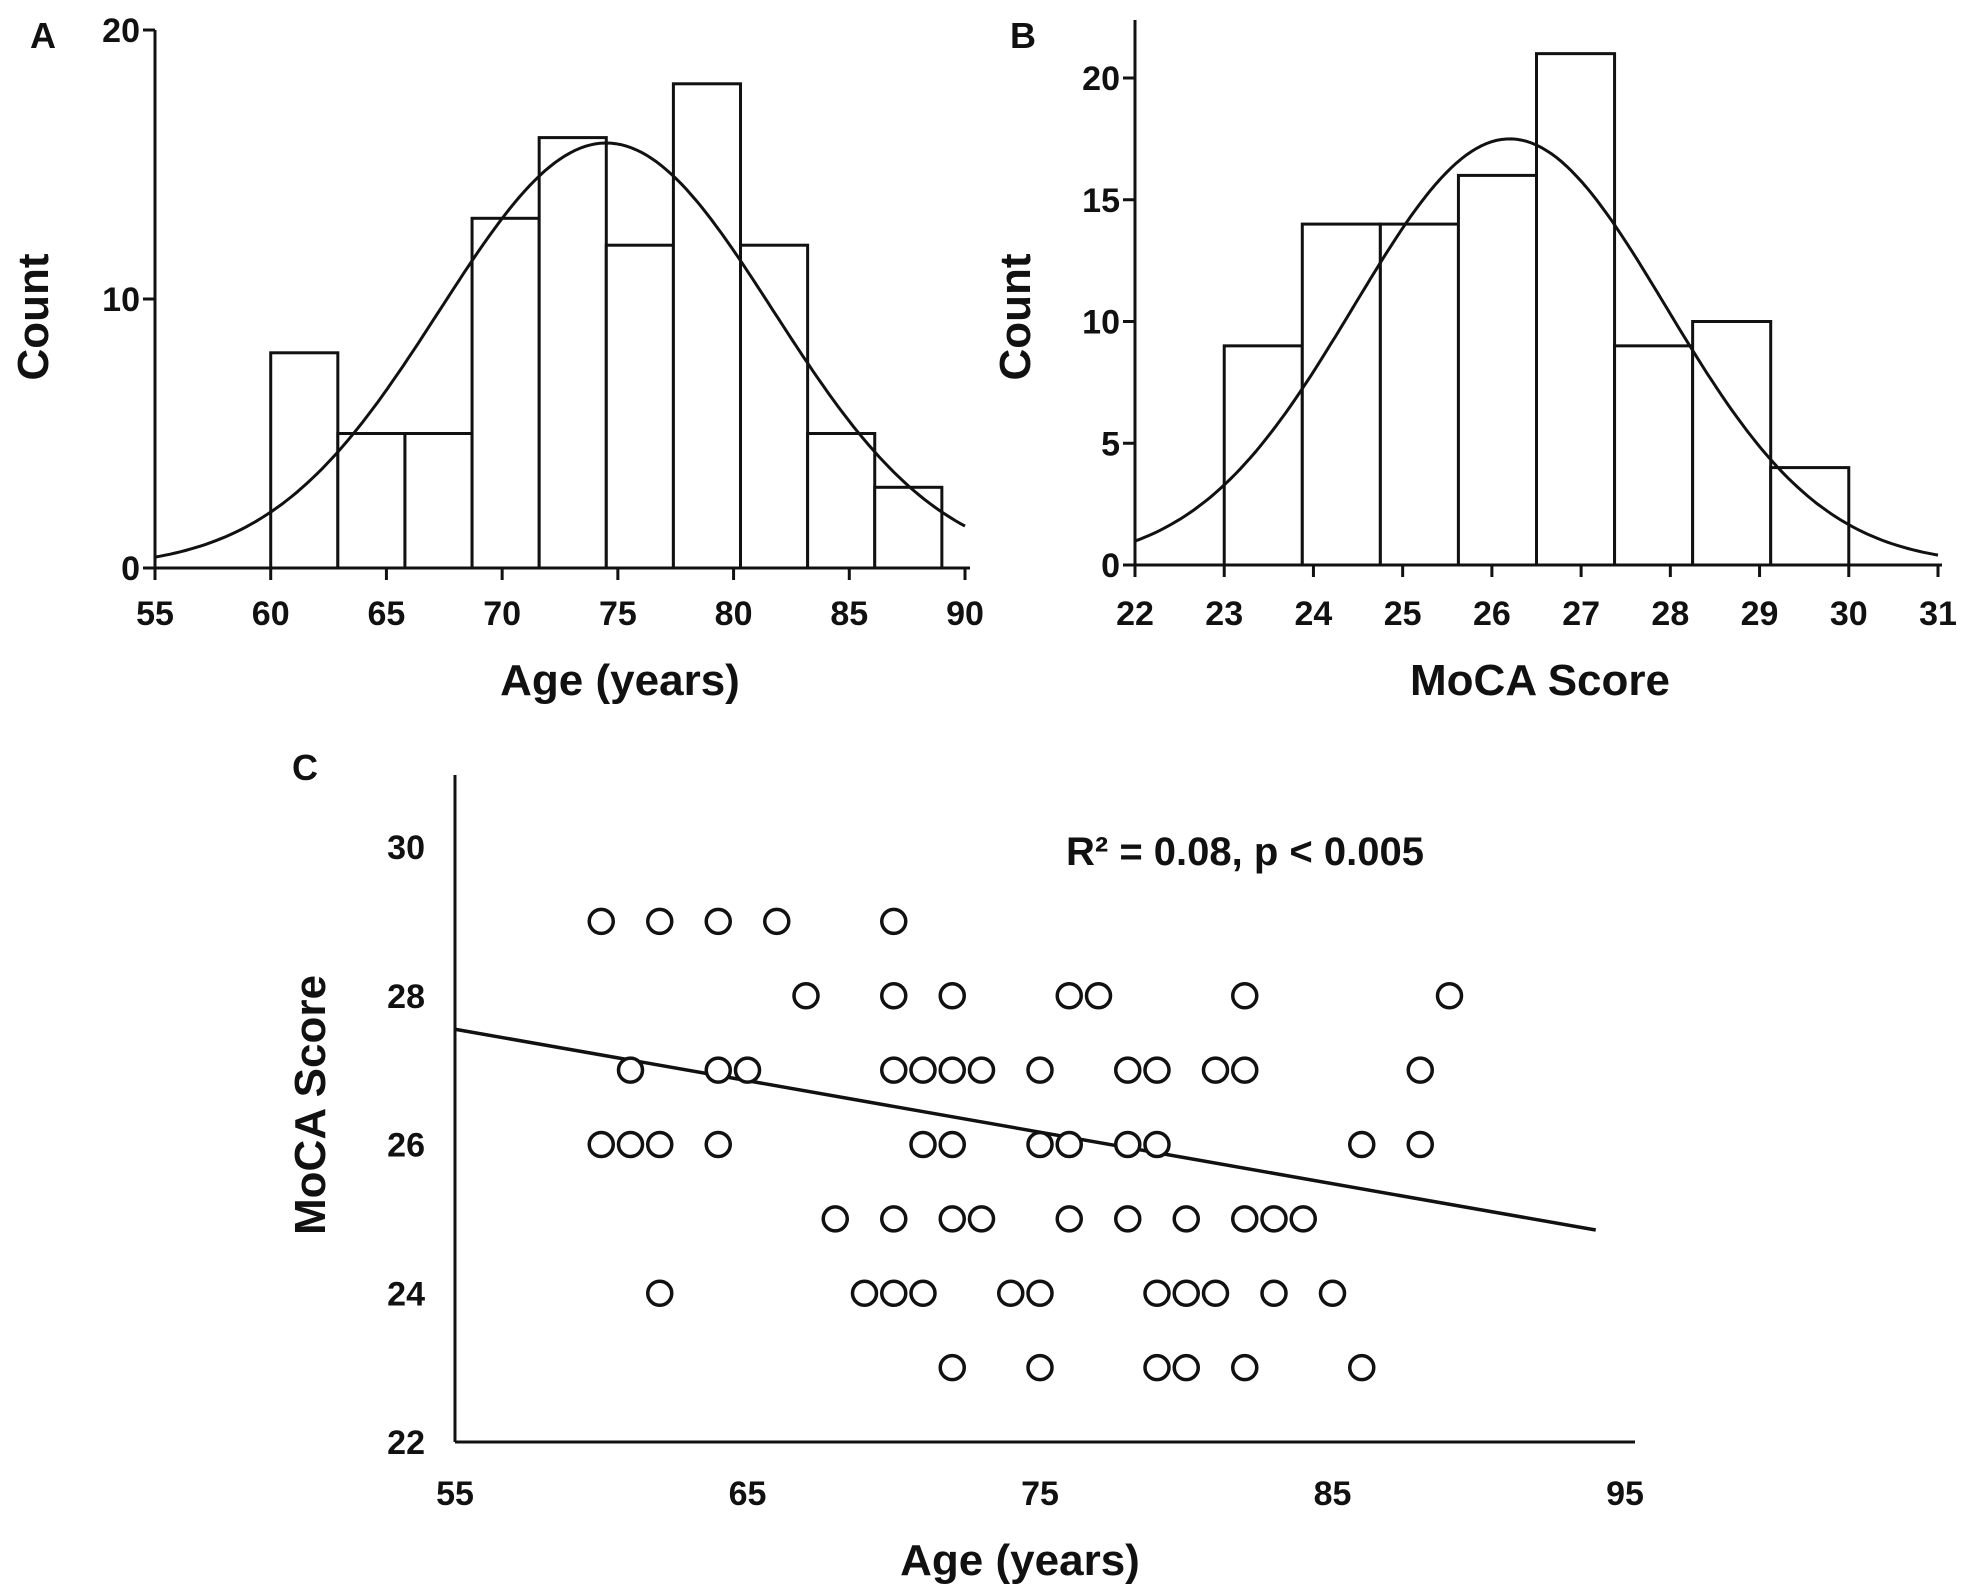  Describe the element at coordinates (1492, 614) in the screenshot. I see `panel-b-x-tick-label: 26` at that location.